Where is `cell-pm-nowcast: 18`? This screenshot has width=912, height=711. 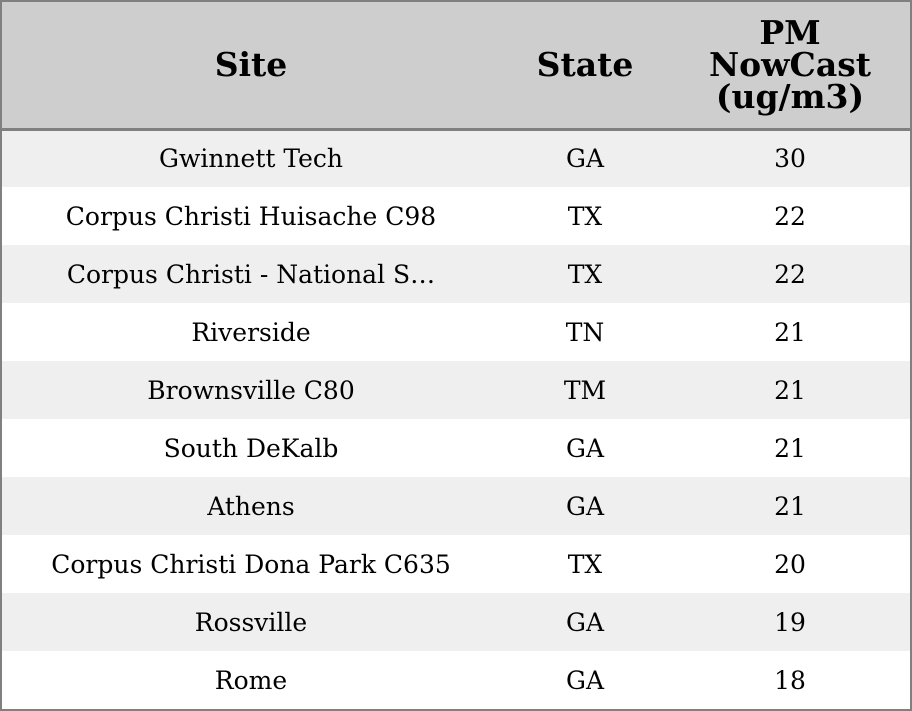 cell-pm-nowcast: 18 is located at coordinates (790, 680).